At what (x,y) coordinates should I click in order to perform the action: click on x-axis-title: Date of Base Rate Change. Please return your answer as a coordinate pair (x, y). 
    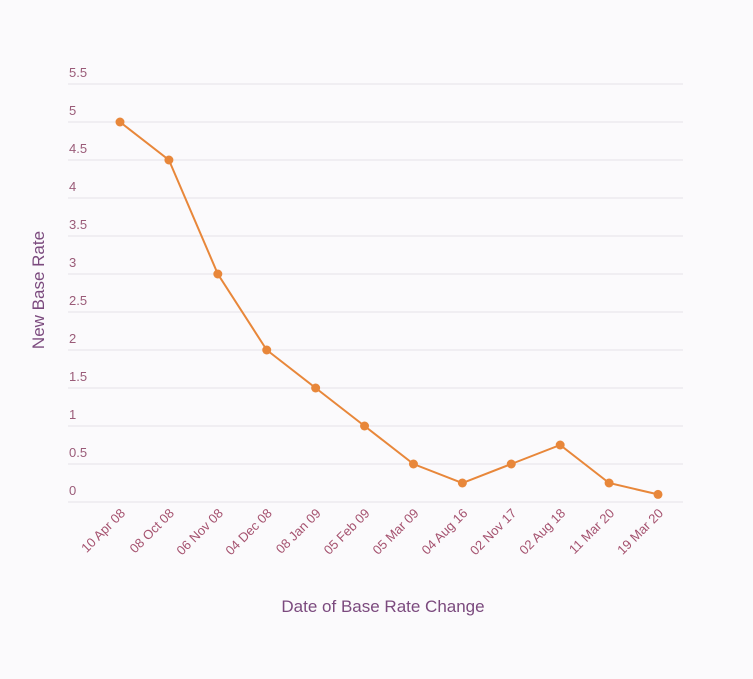
    Looking at the image, I should click on (382, 606).